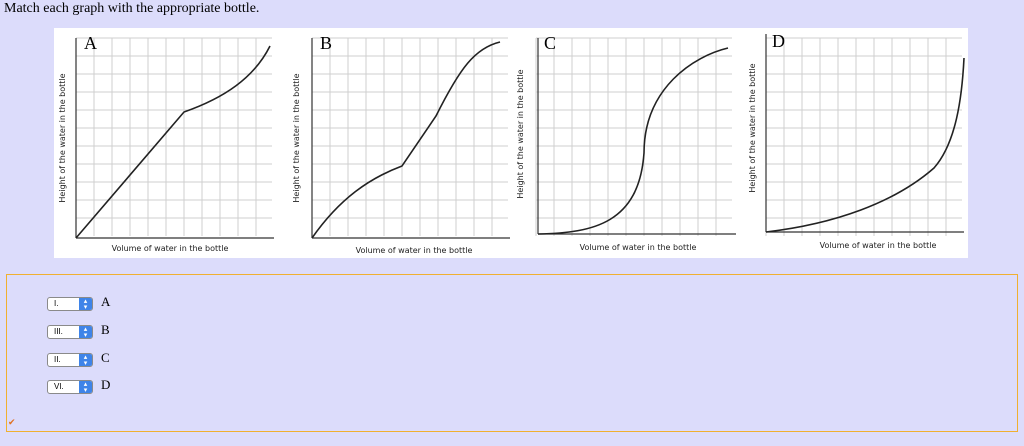 The height and width of the screenshot is (446, 1024). Describe the element at coordinates (56, 303) in the screenshot. I see `selected-value: I.` at that location.